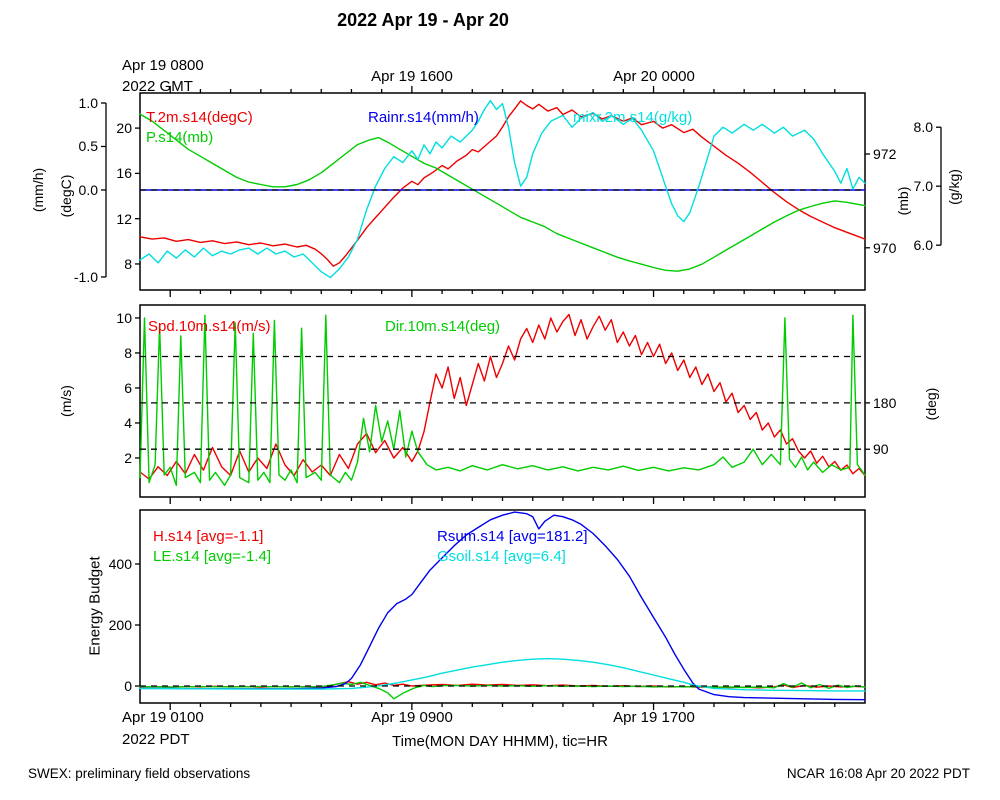 Image resolution: width=1000 pixels, height=800 pixels. What do you see at coordinates (654, 76) in the screenshot?
I see `top-axis-date-right: Apr 20 0000` at bounding box center [654, 76].